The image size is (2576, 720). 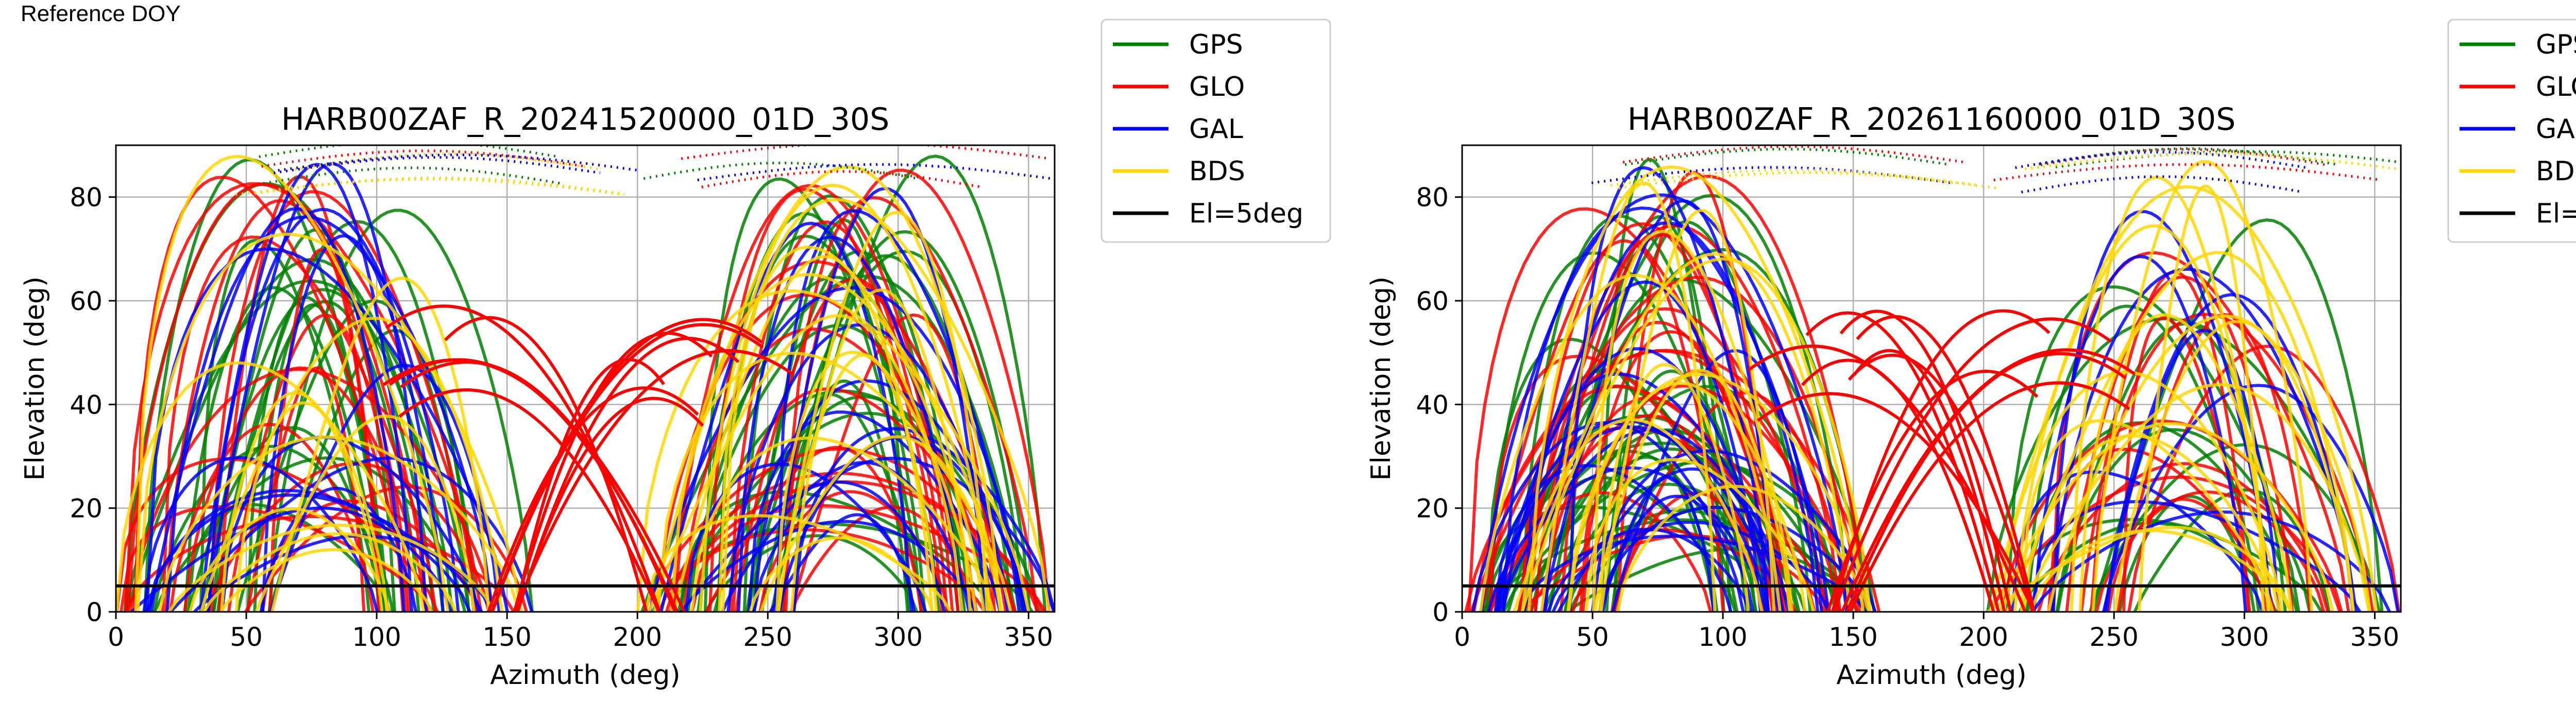 I want to click on reference-doy-label: Reference DOY, so click(x=101, y=13).